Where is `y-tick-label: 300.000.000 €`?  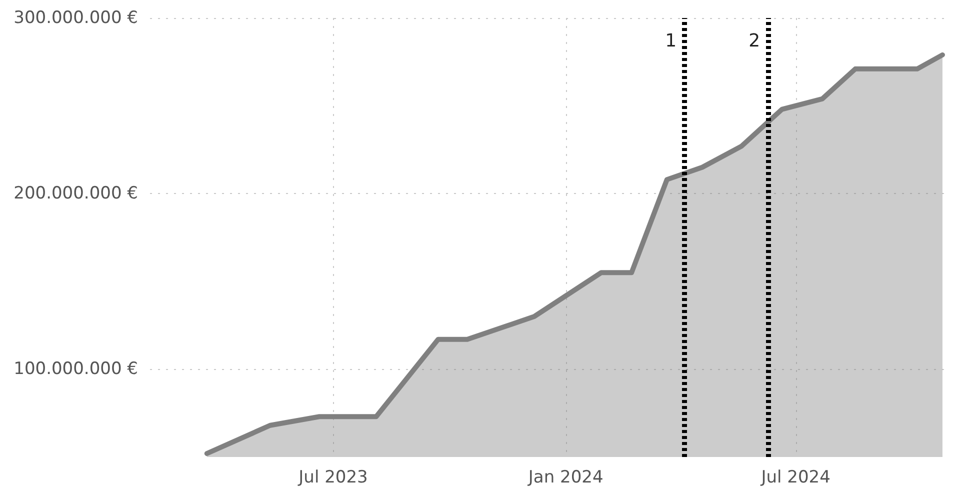
y-tick-label: 300.000.000 € is located at coordinates (76, 18).